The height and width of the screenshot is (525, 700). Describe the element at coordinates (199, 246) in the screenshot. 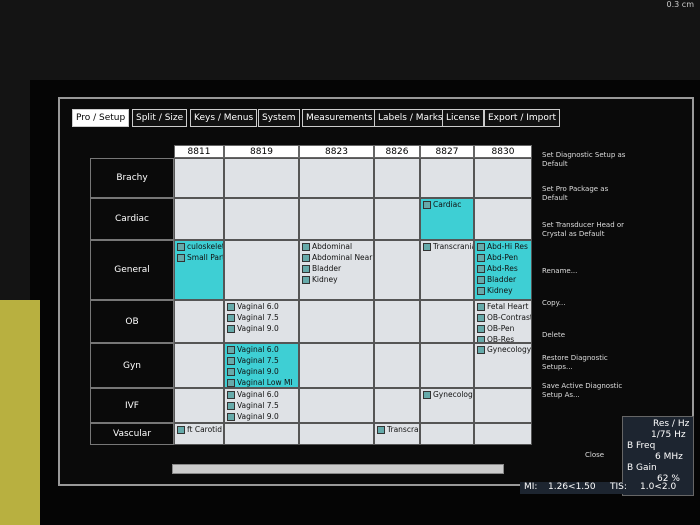

I see `setup-item: culoskeletal` at that location.